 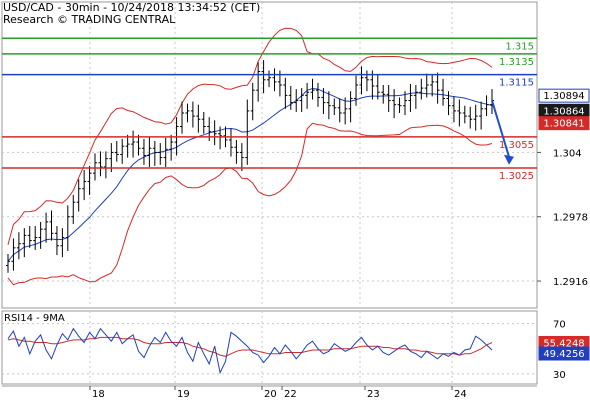 I want to click on rsi-ma-line, so click(x=250, y=346).